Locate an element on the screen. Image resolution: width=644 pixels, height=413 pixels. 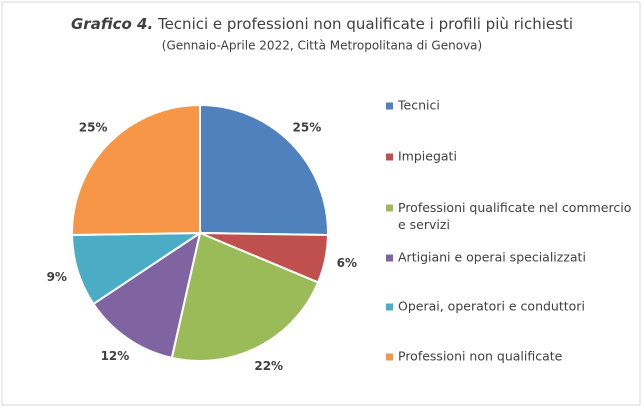
legend-label: Artigiani e operai specializzati is located at coordinates (492, 257).